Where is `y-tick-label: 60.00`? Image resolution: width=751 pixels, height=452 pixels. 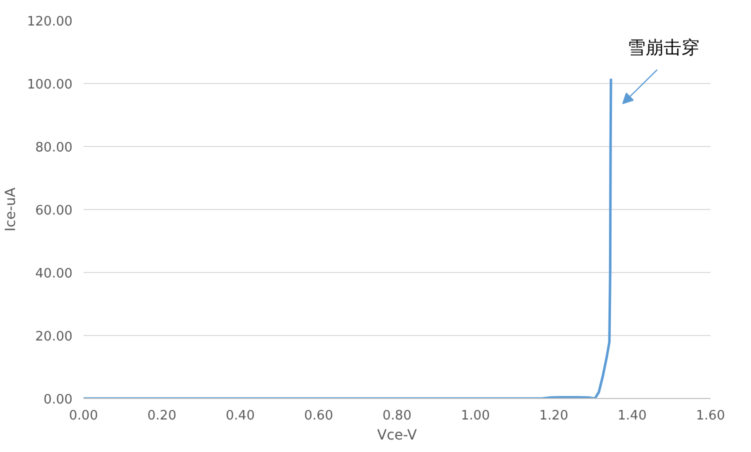 y-tick-label: 60.00 is located at coordinates (53, 211).